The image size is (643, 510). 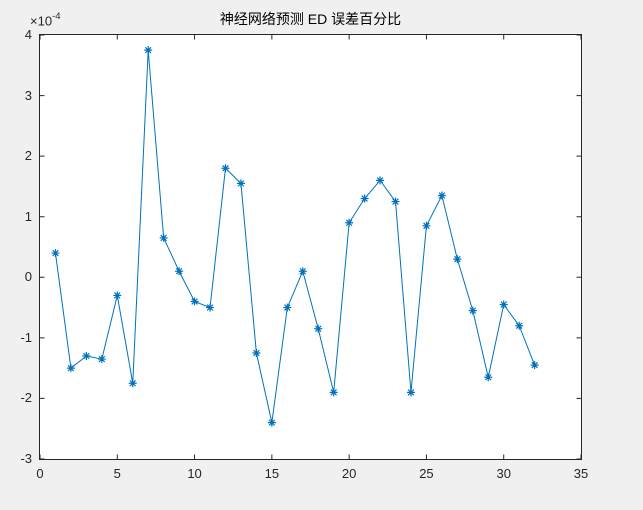 I want to click on x-tick-label: 30, so click(x=503, y=473).